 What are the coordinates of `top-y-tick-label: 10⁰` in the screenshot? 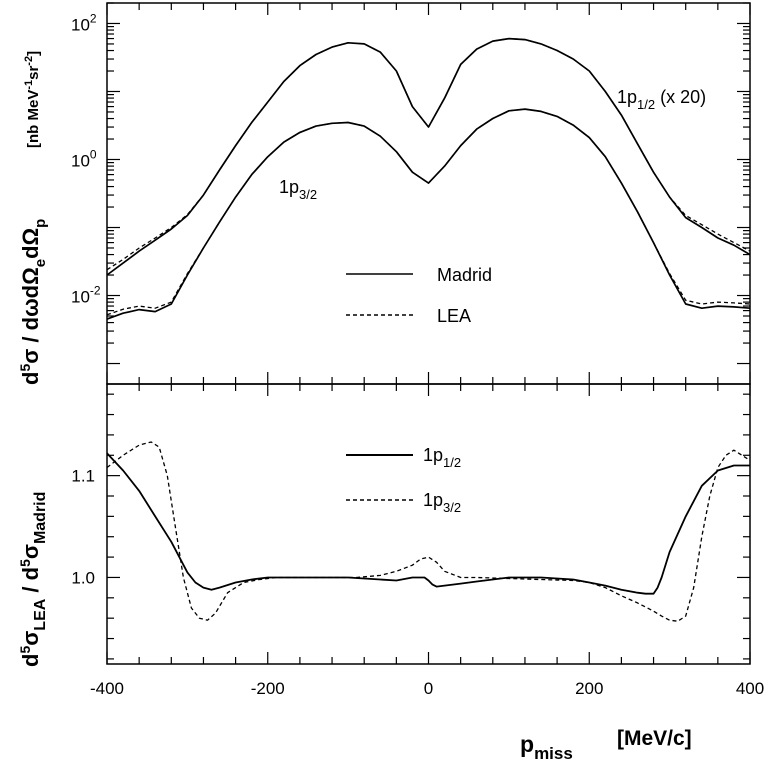 It's located at (84, 158).